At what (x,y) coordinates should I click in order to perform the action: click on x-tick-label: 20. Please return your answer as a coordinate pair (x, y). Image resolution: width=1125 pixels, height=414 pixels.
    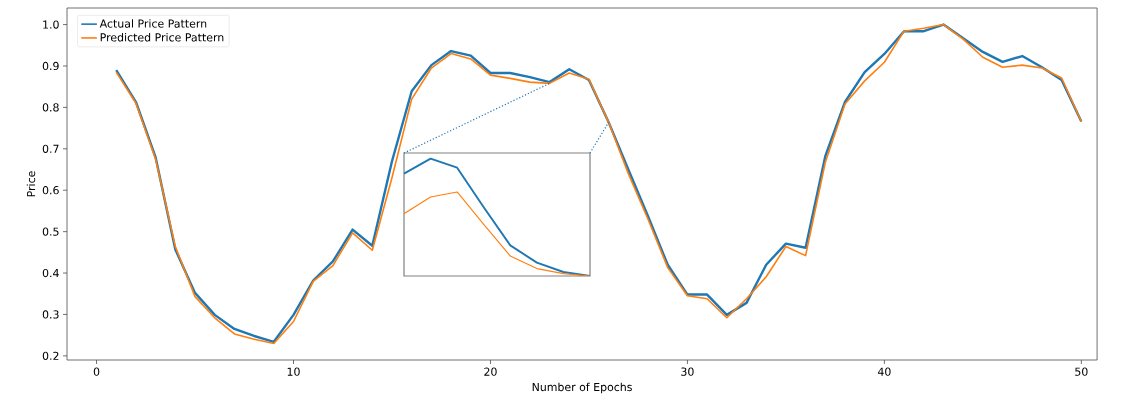
    Looking at the image, I should click on (490, 371).